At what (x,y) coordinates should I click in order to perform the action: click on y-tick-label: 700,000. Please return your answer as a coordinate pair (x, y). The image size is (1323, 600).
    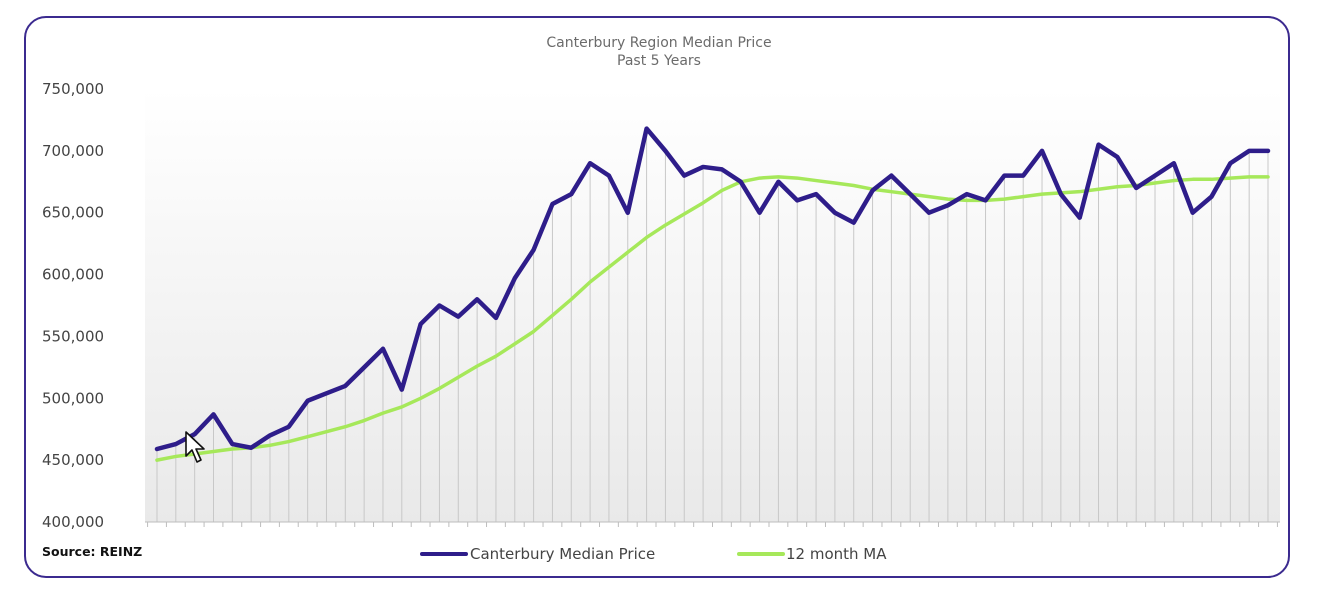
    Looking at the image, I should click on (73, 151).